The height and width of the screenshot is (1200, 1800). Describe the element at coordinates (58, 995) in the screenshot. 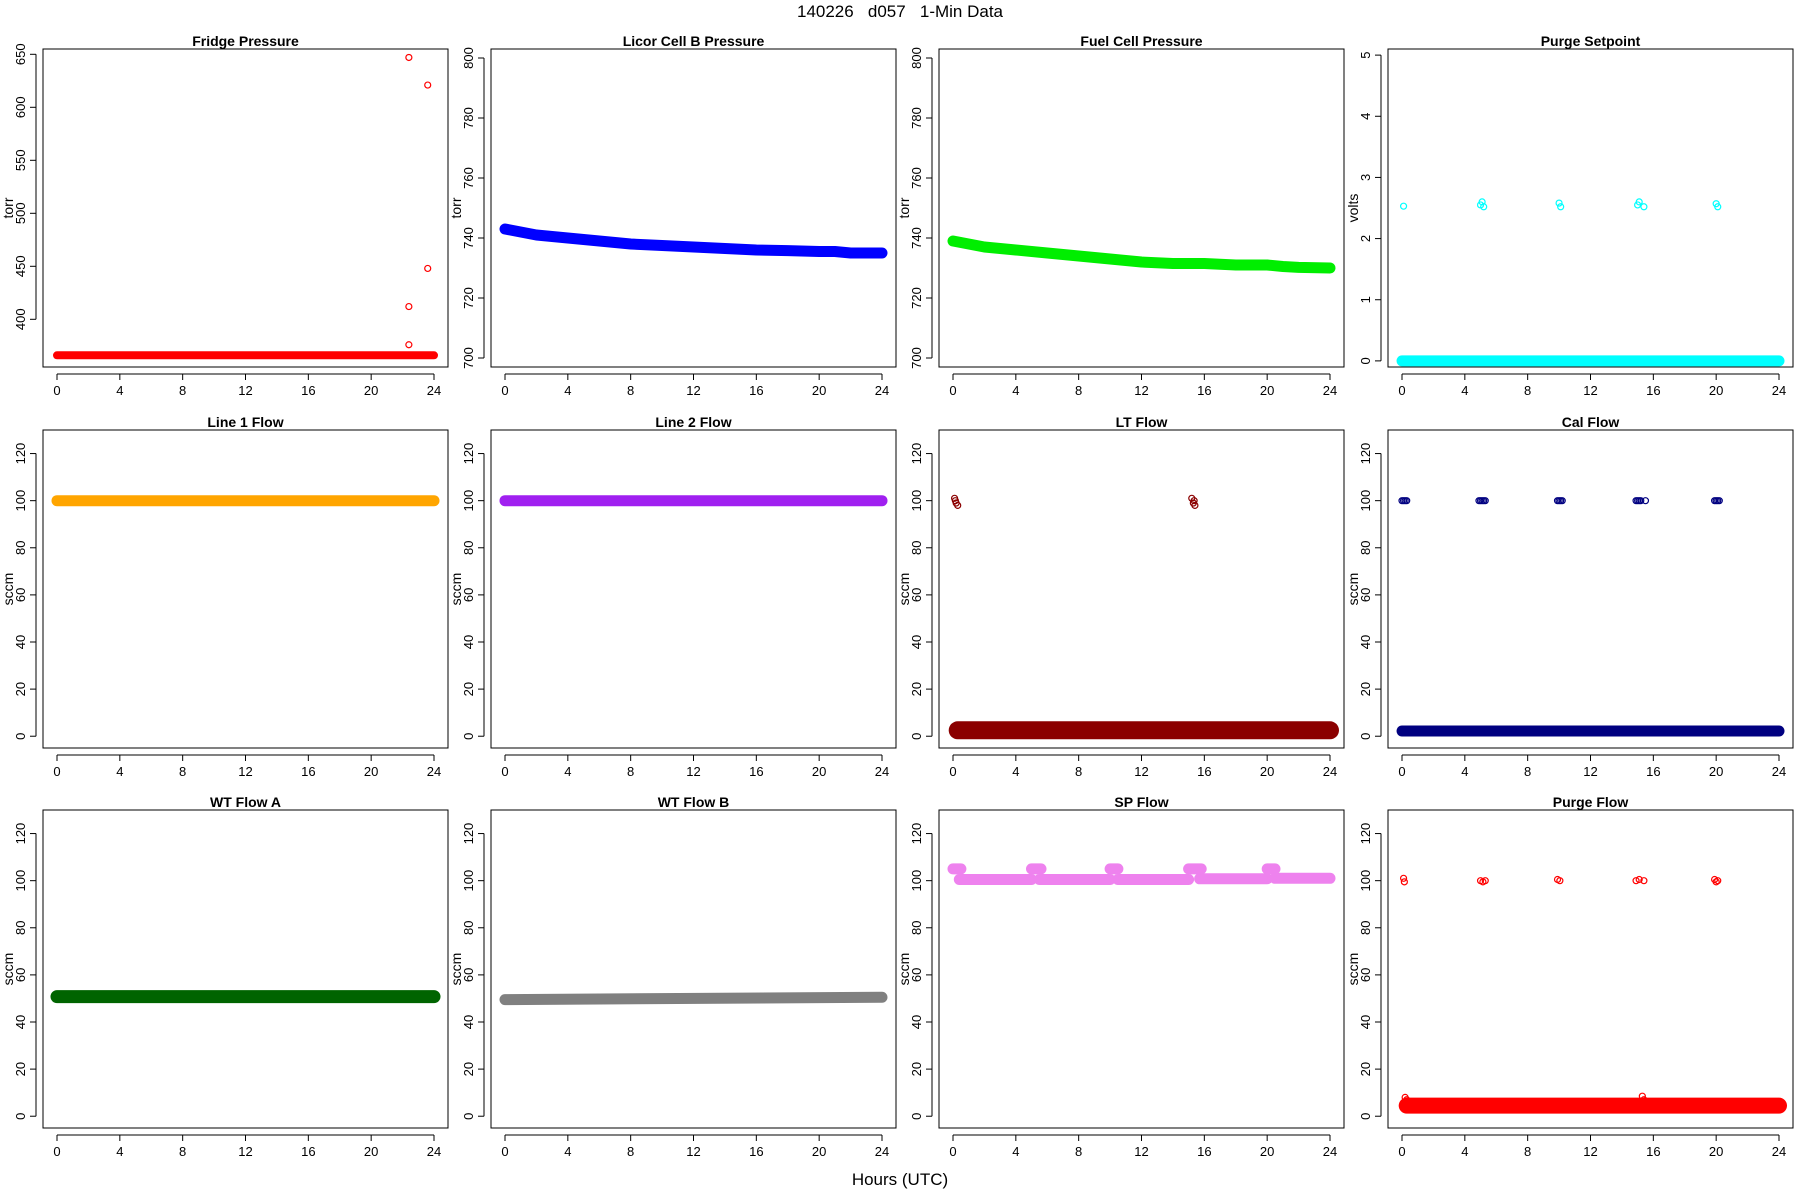

I see `chart-wt-flow-a-data-point` at that location.